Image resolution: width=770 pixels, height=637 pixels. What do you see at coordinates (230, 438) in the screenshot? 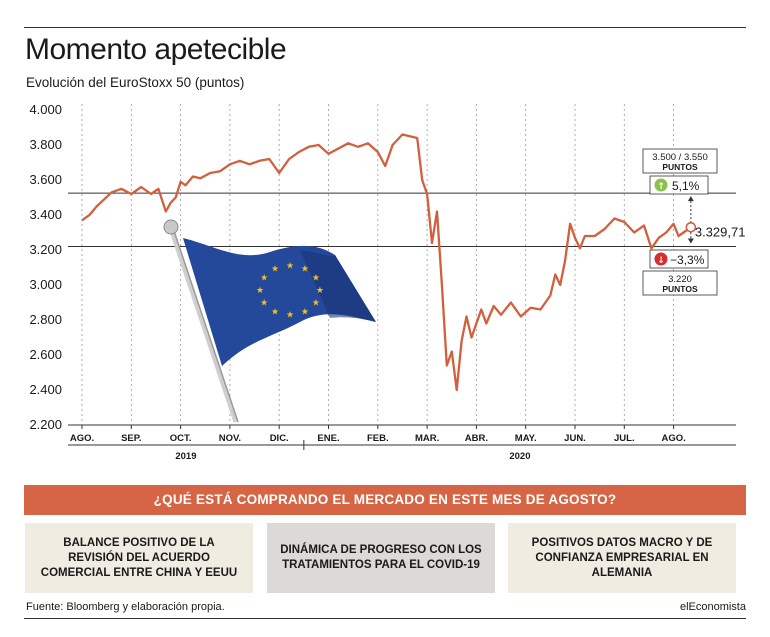
I see `month-label: NOV.` at bounding box center [230, 438].